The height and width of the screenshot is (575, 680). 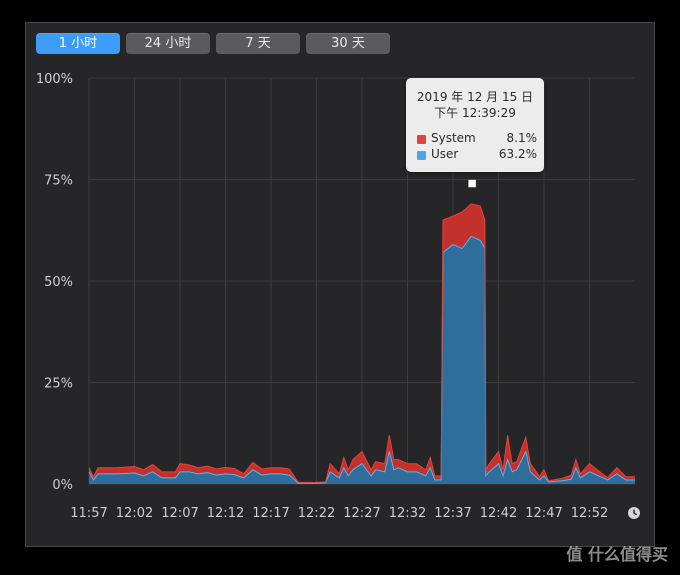 What do you see at coordinates (453, 138) in the screenshot?
I see `tooltip-series-name: System` at bounding box center [453, 138].